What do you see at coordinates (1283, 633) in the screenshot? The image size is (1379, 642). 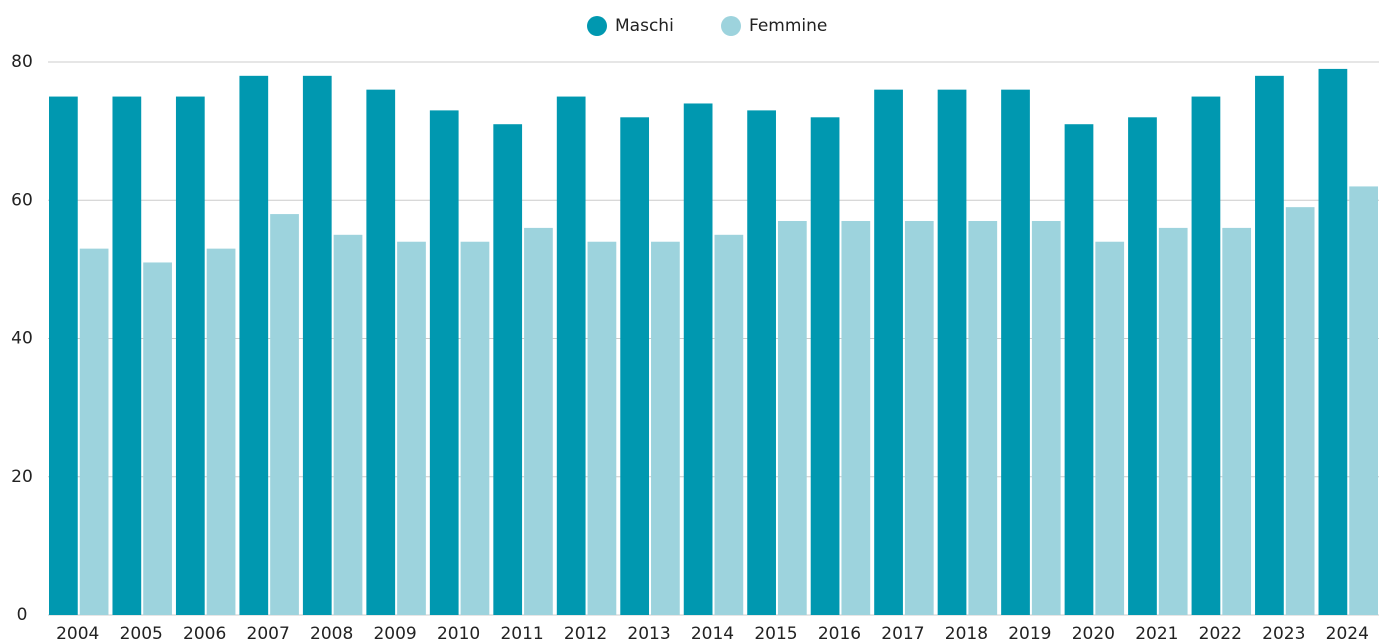 I see `x-tick-label: 2023` at bounding box center [1283, 633].